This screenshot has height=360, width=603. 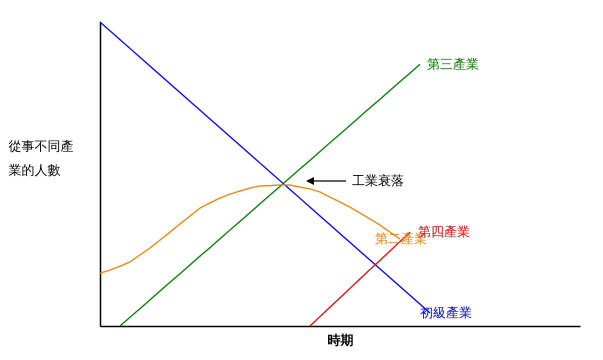 I want to click on annotation: 工業衰落, so click(x=378, y=181).